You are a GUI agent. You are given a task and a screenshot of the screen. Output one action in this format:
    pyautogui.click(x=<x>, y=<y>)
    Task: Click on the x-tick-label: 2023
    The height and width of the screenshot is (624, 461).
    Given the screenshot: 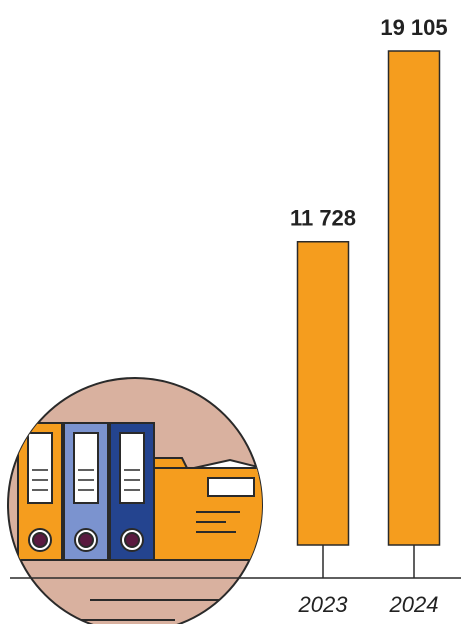 What is the action you would take?
    pyautogui.click(x=323, y=604)
    